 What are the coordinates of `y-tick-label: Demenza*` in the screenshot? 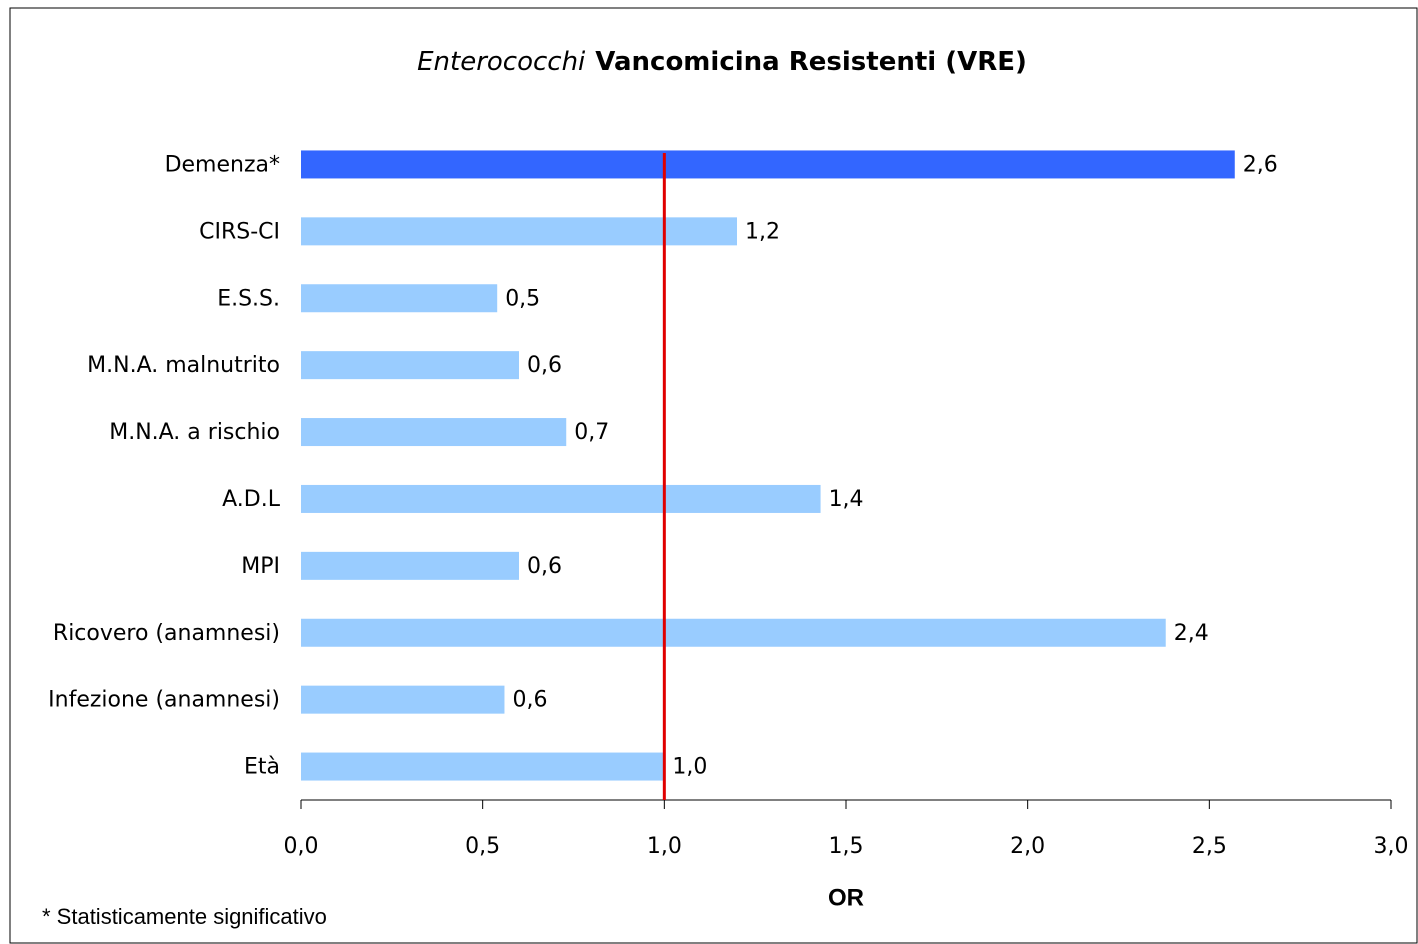 It's located at (222, 164).